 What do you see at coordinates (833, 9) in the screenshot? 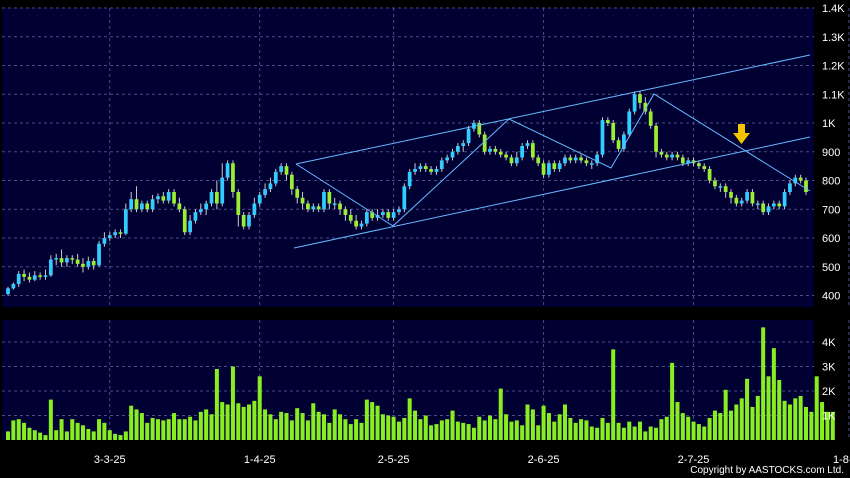
I see `price-tick-label: 1.4K` at bounding box center [833, 9].